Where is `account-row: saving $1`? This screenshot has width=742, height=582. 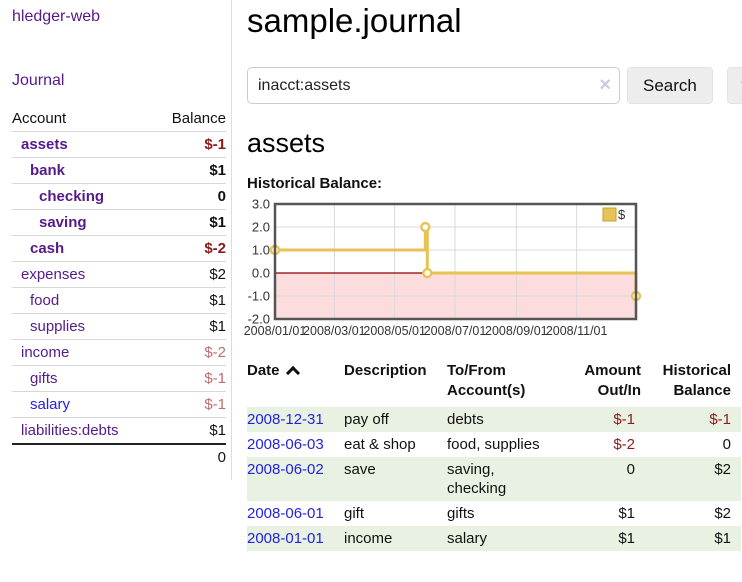
account-row: saving $1 is located at coordinates (119, 222).